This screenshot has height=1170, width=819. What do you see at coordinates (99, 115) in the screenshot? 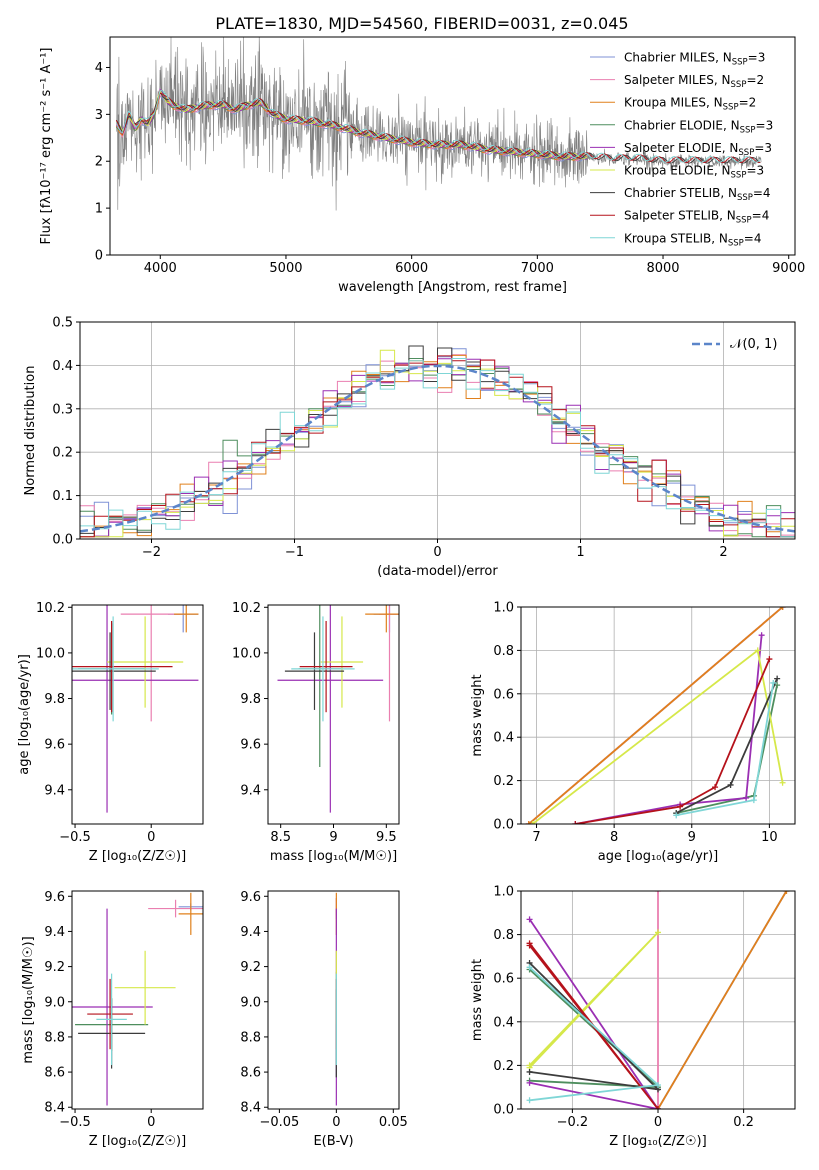
I see `y-tick-label: 3` at bounding box center [99, 115].